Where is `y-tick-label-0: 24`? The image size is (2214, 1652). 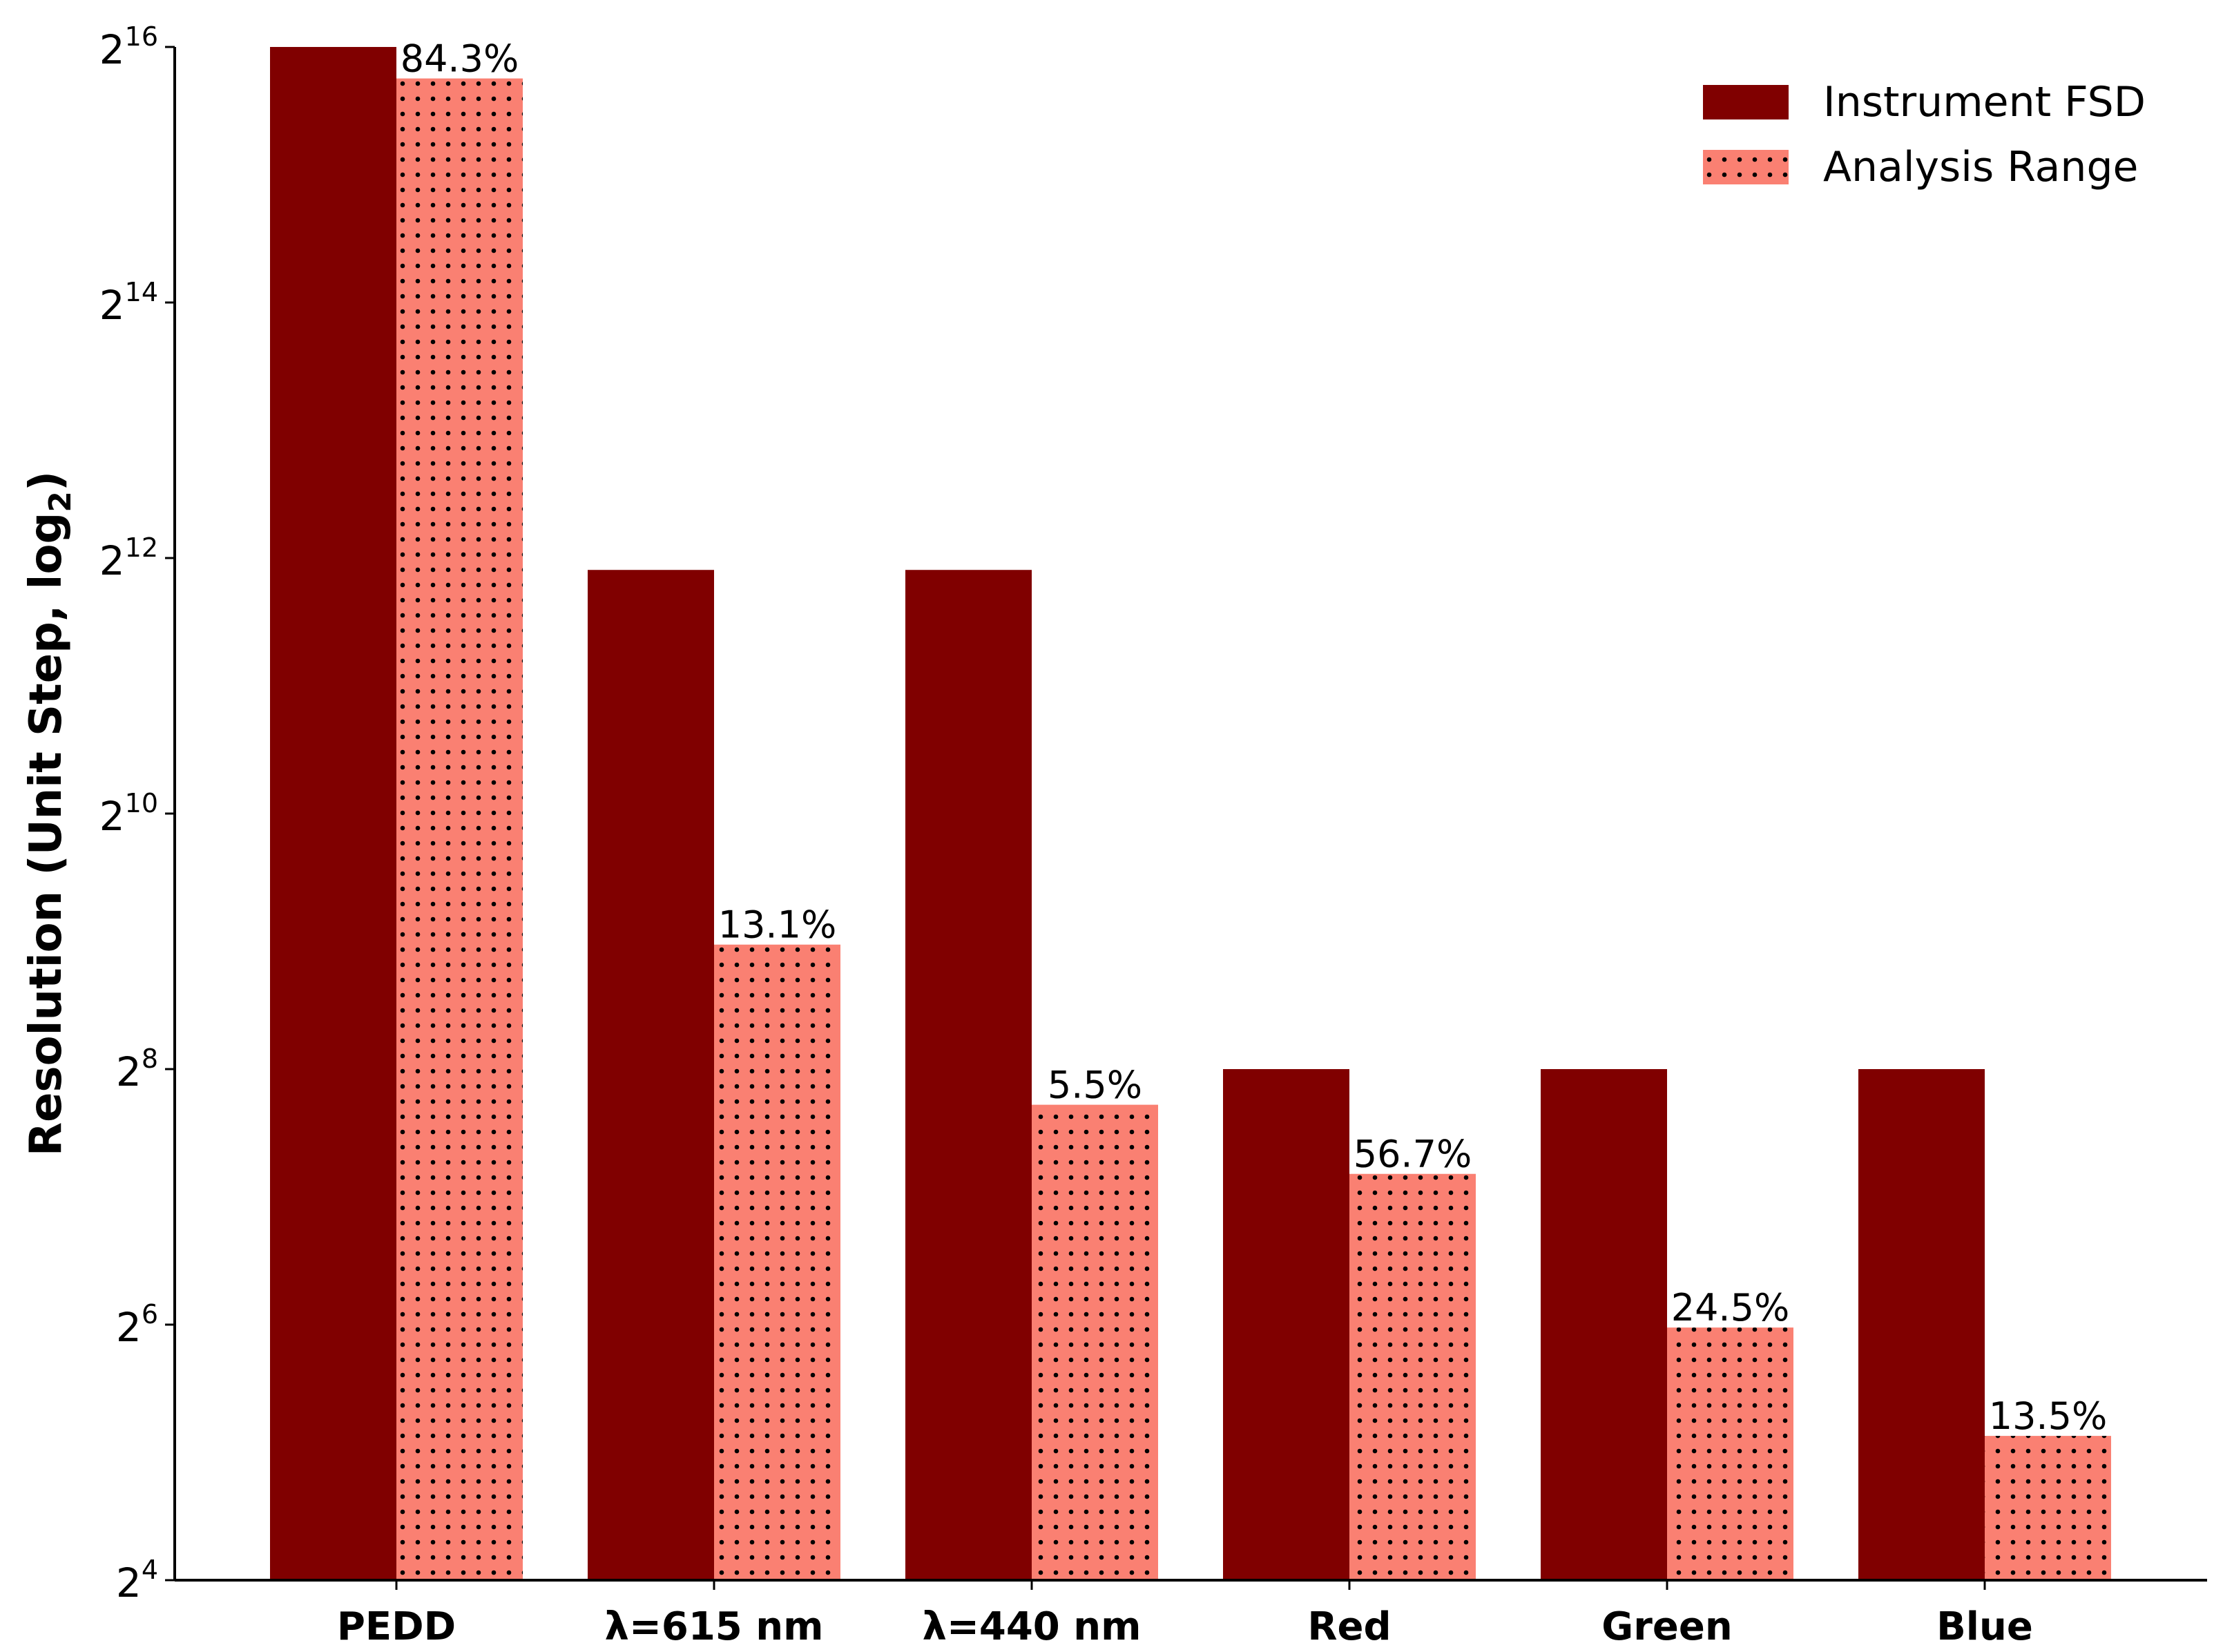
y-tick-label-0: 24 is located at coordinates (137, 1581).